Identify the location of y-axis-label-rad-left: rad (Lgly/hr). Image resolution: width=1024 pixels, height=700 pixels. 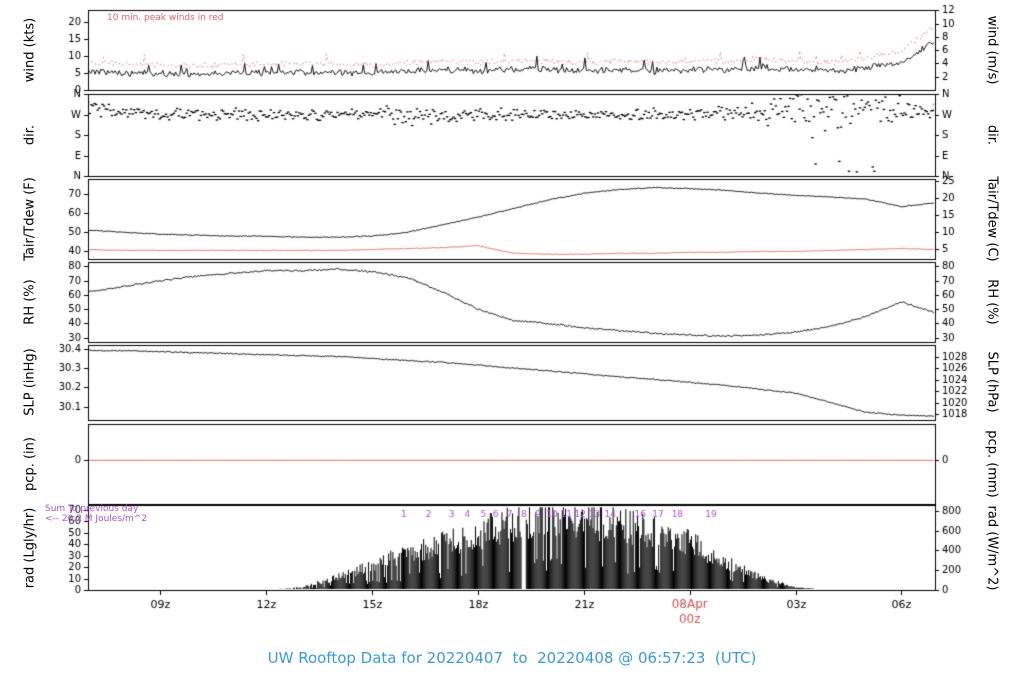
(30, 548).